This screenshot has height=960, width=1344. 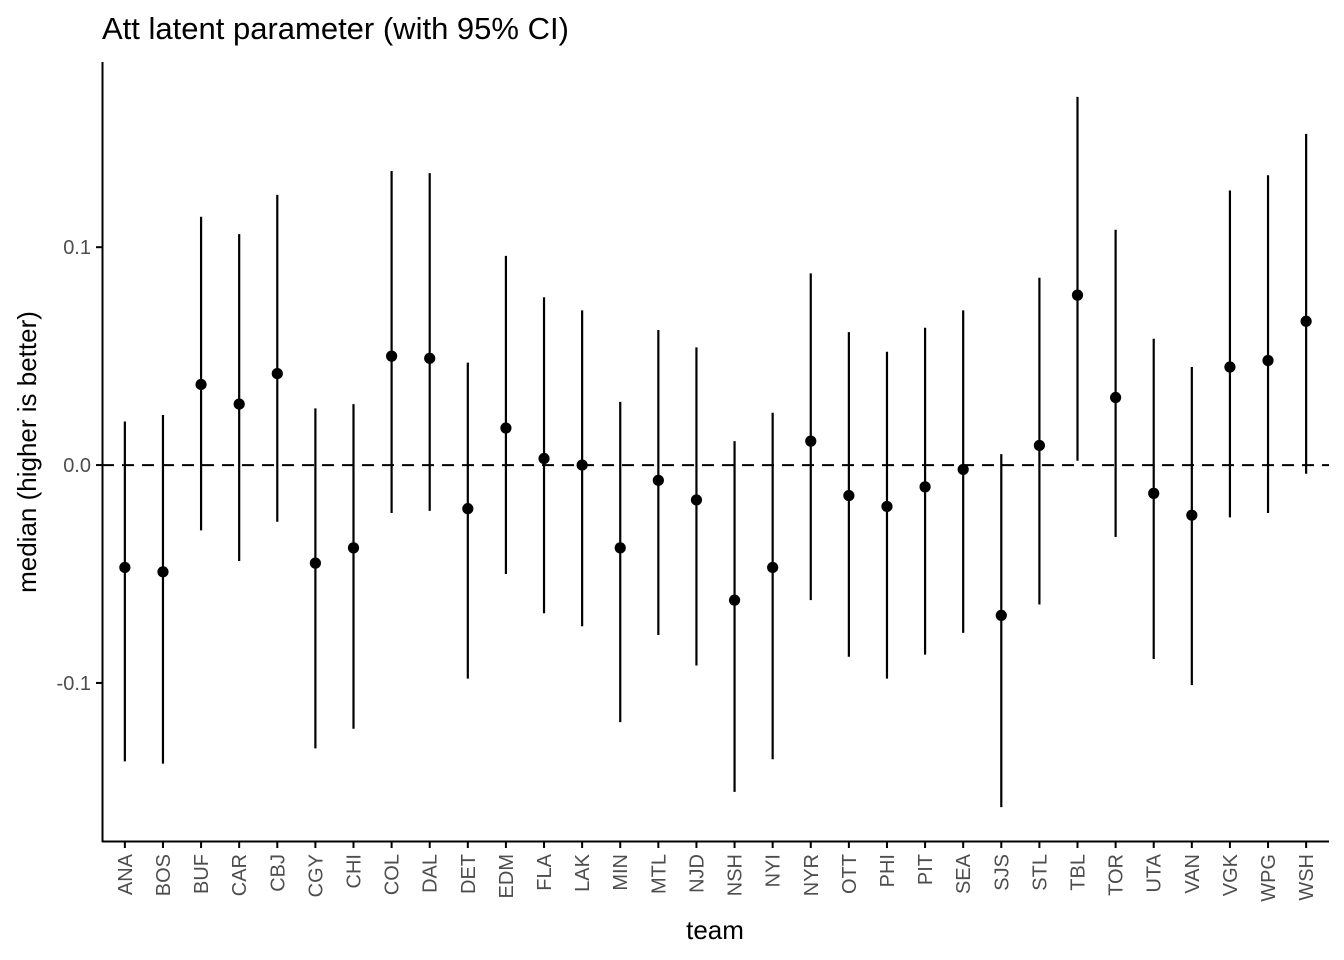 What do you see at coordinates (469, 874) in the screenshot?
I see `x-tick-label-det: DET` at bounding box center [469, 874].